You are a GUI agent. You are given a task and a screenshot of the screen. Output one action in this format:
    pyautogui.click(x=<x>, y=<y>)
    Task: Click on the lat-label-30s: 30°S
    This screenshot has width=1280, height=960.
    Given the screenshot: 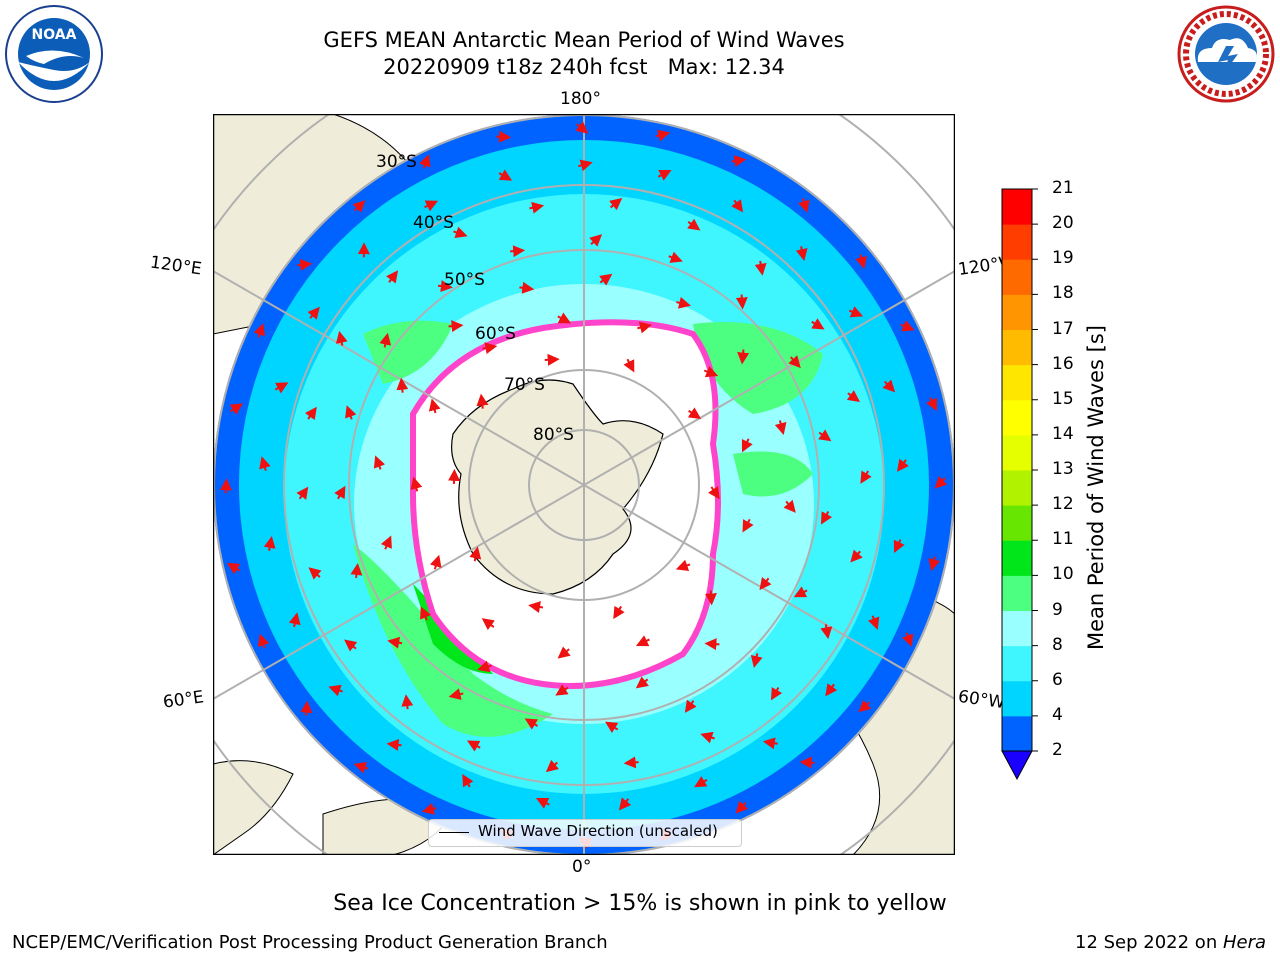 What is the action you would take?
    pyautogui.click(x=396, y=162)
    